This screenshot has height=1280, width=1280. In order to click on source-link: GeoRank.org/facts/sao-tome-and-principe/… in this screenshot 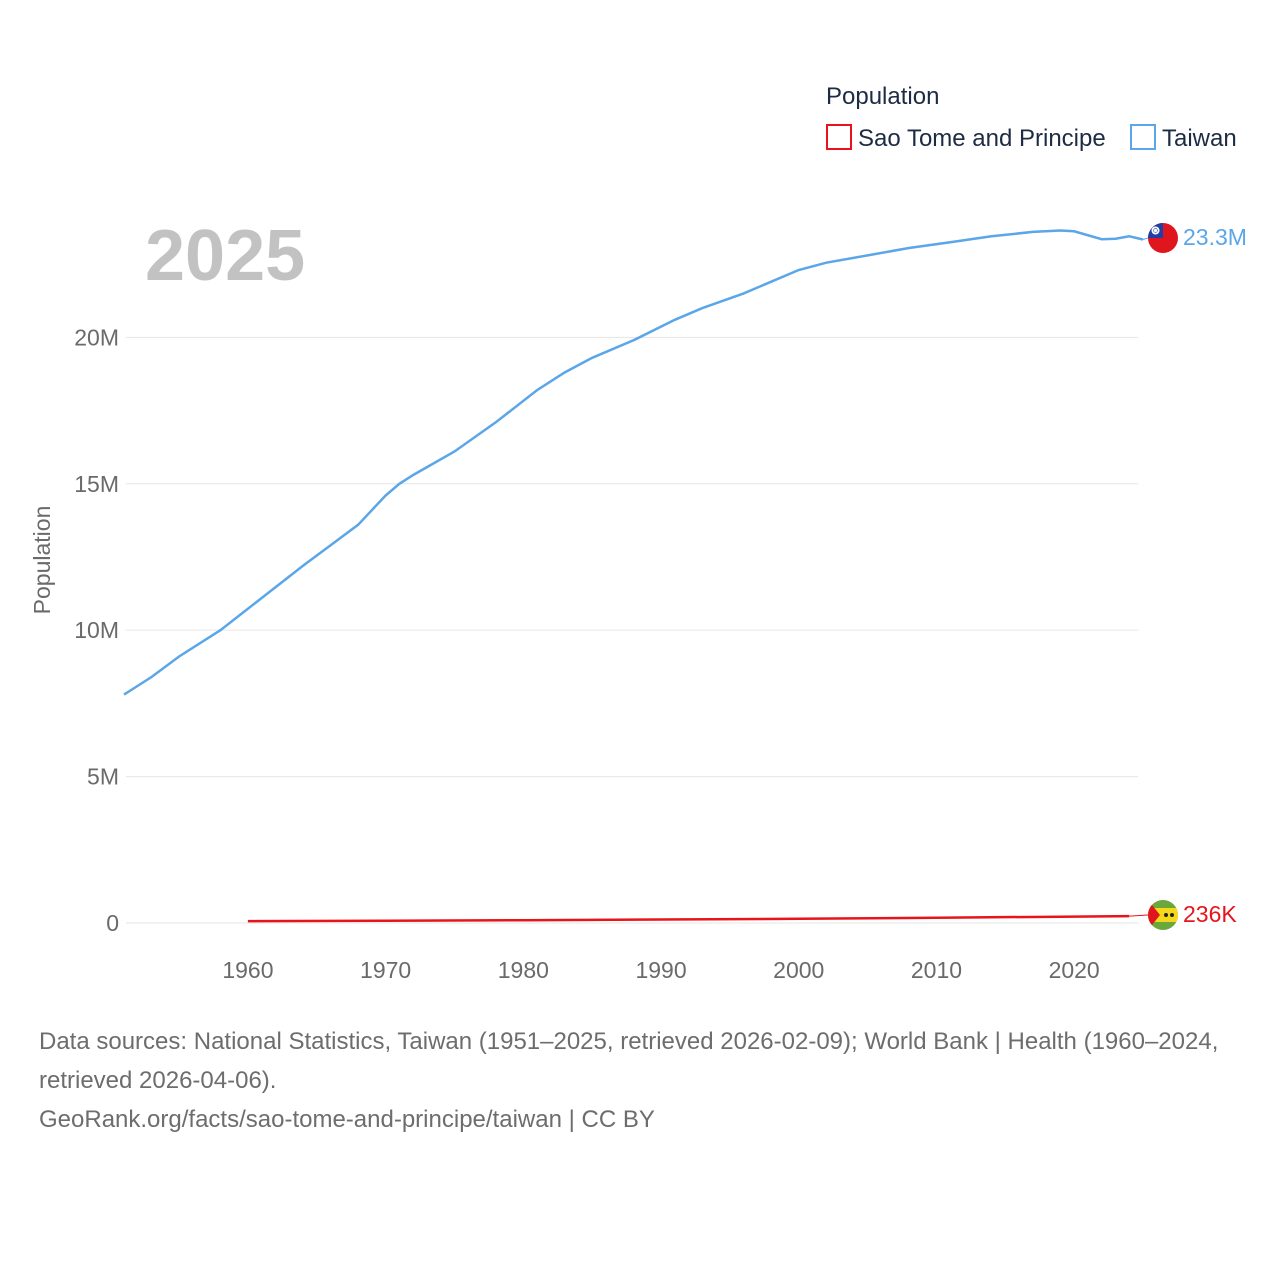, I will do `click(347, 1119)`.